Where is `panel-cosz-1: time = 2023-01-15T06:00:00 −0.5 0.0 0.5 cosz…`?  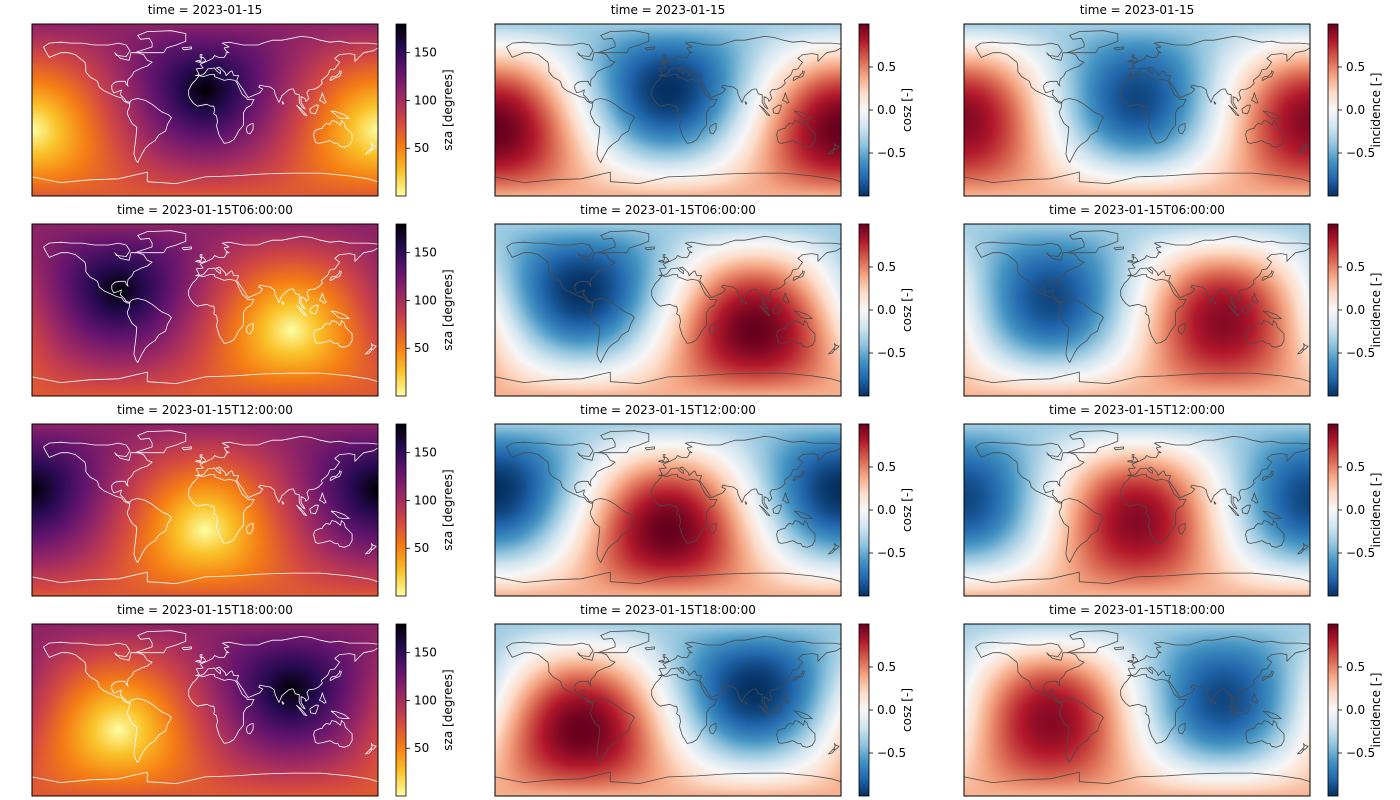 panel-cosz-1: time = 2023-01-15T06:00:00 −0.5 0.0 0.5 cosz… is located at coordinates (704, 300).